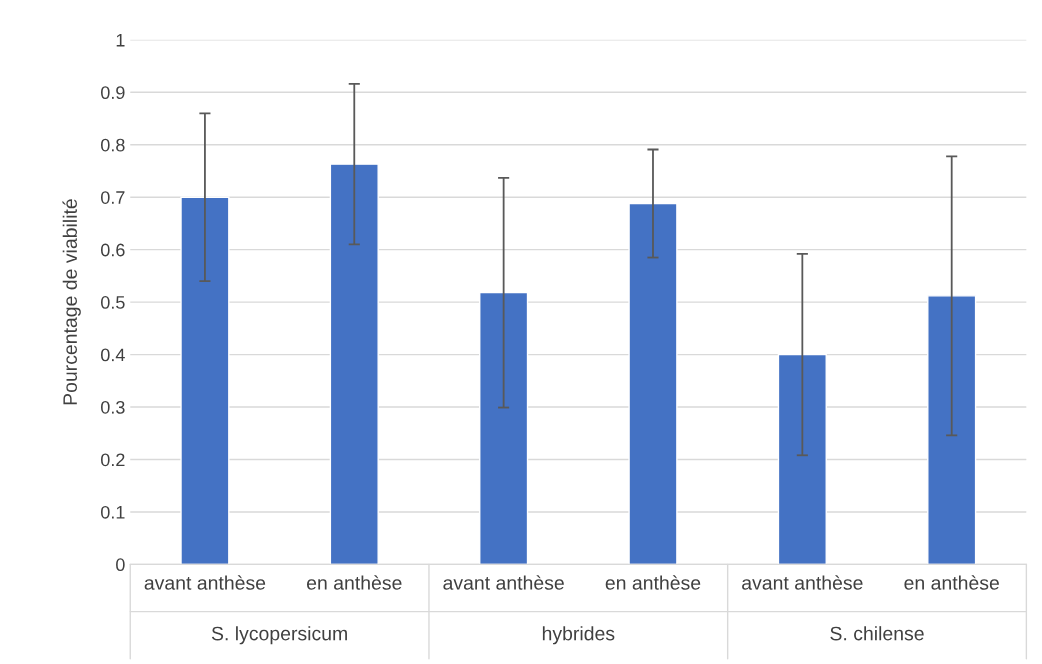 The image size is (1042, 664). I want to click on y-tick-label: 0.4, so click(113, 355).